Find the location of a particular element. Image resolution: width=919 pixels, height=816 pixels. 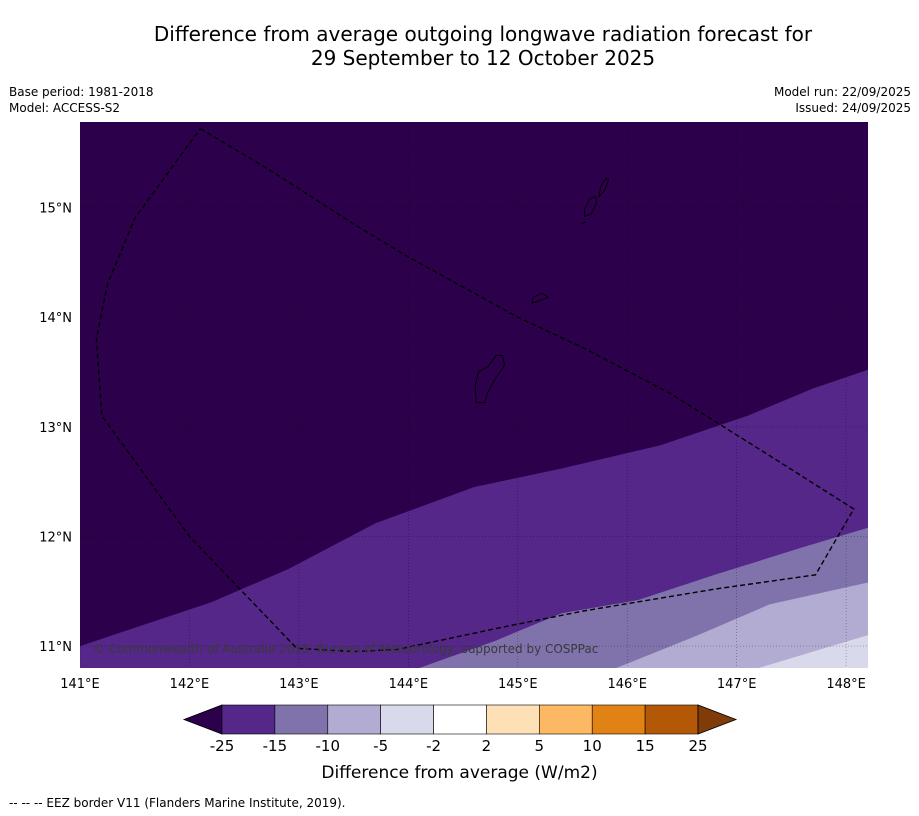

meta-left: Base period: 1981-2018 Model: ACCESS-S2 is located at coordinates (81, 100).